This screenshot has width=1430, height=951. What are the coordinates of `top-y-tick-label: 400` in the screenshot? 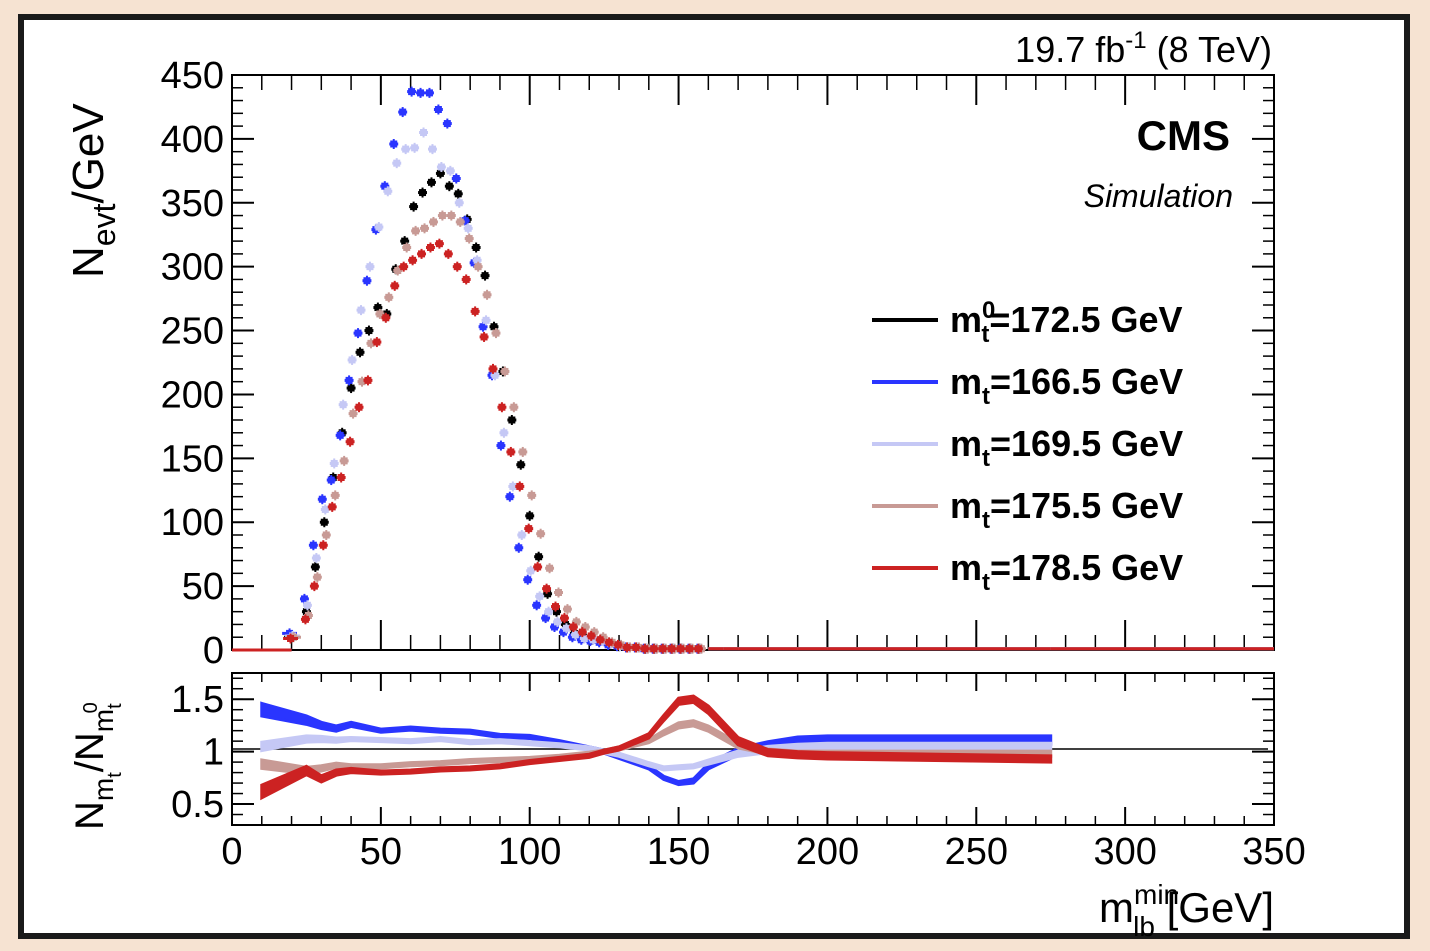 It's located at (192, 140).